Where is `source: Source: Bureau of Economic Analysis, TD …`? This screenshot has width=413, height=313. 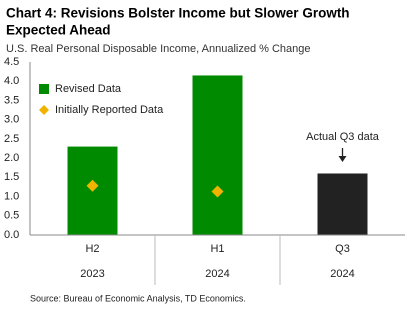
source: Source: Bureau of Economic Analysis, TD … is located at coordinates (138, 298).